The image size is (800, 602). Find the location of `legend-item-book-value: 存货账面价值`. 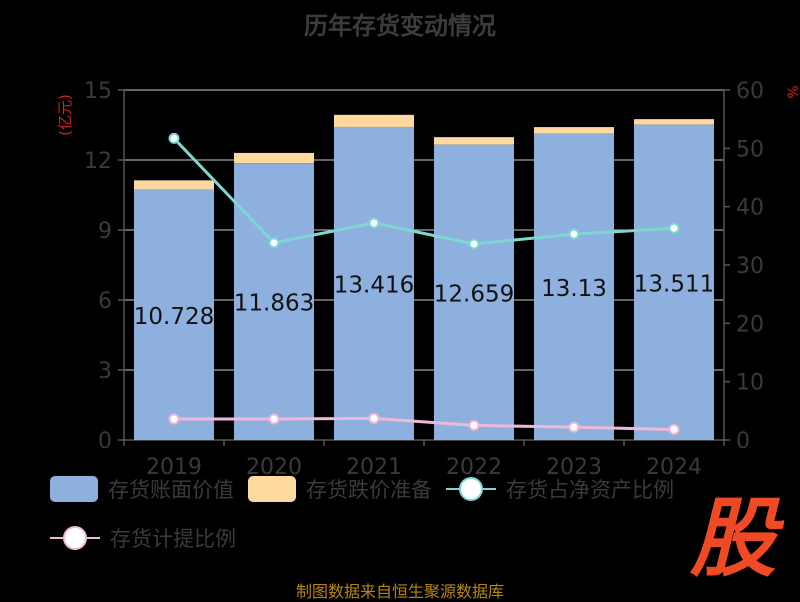

legend-item-book-value: 存货账面价值 is located at coordinates (142, 489).